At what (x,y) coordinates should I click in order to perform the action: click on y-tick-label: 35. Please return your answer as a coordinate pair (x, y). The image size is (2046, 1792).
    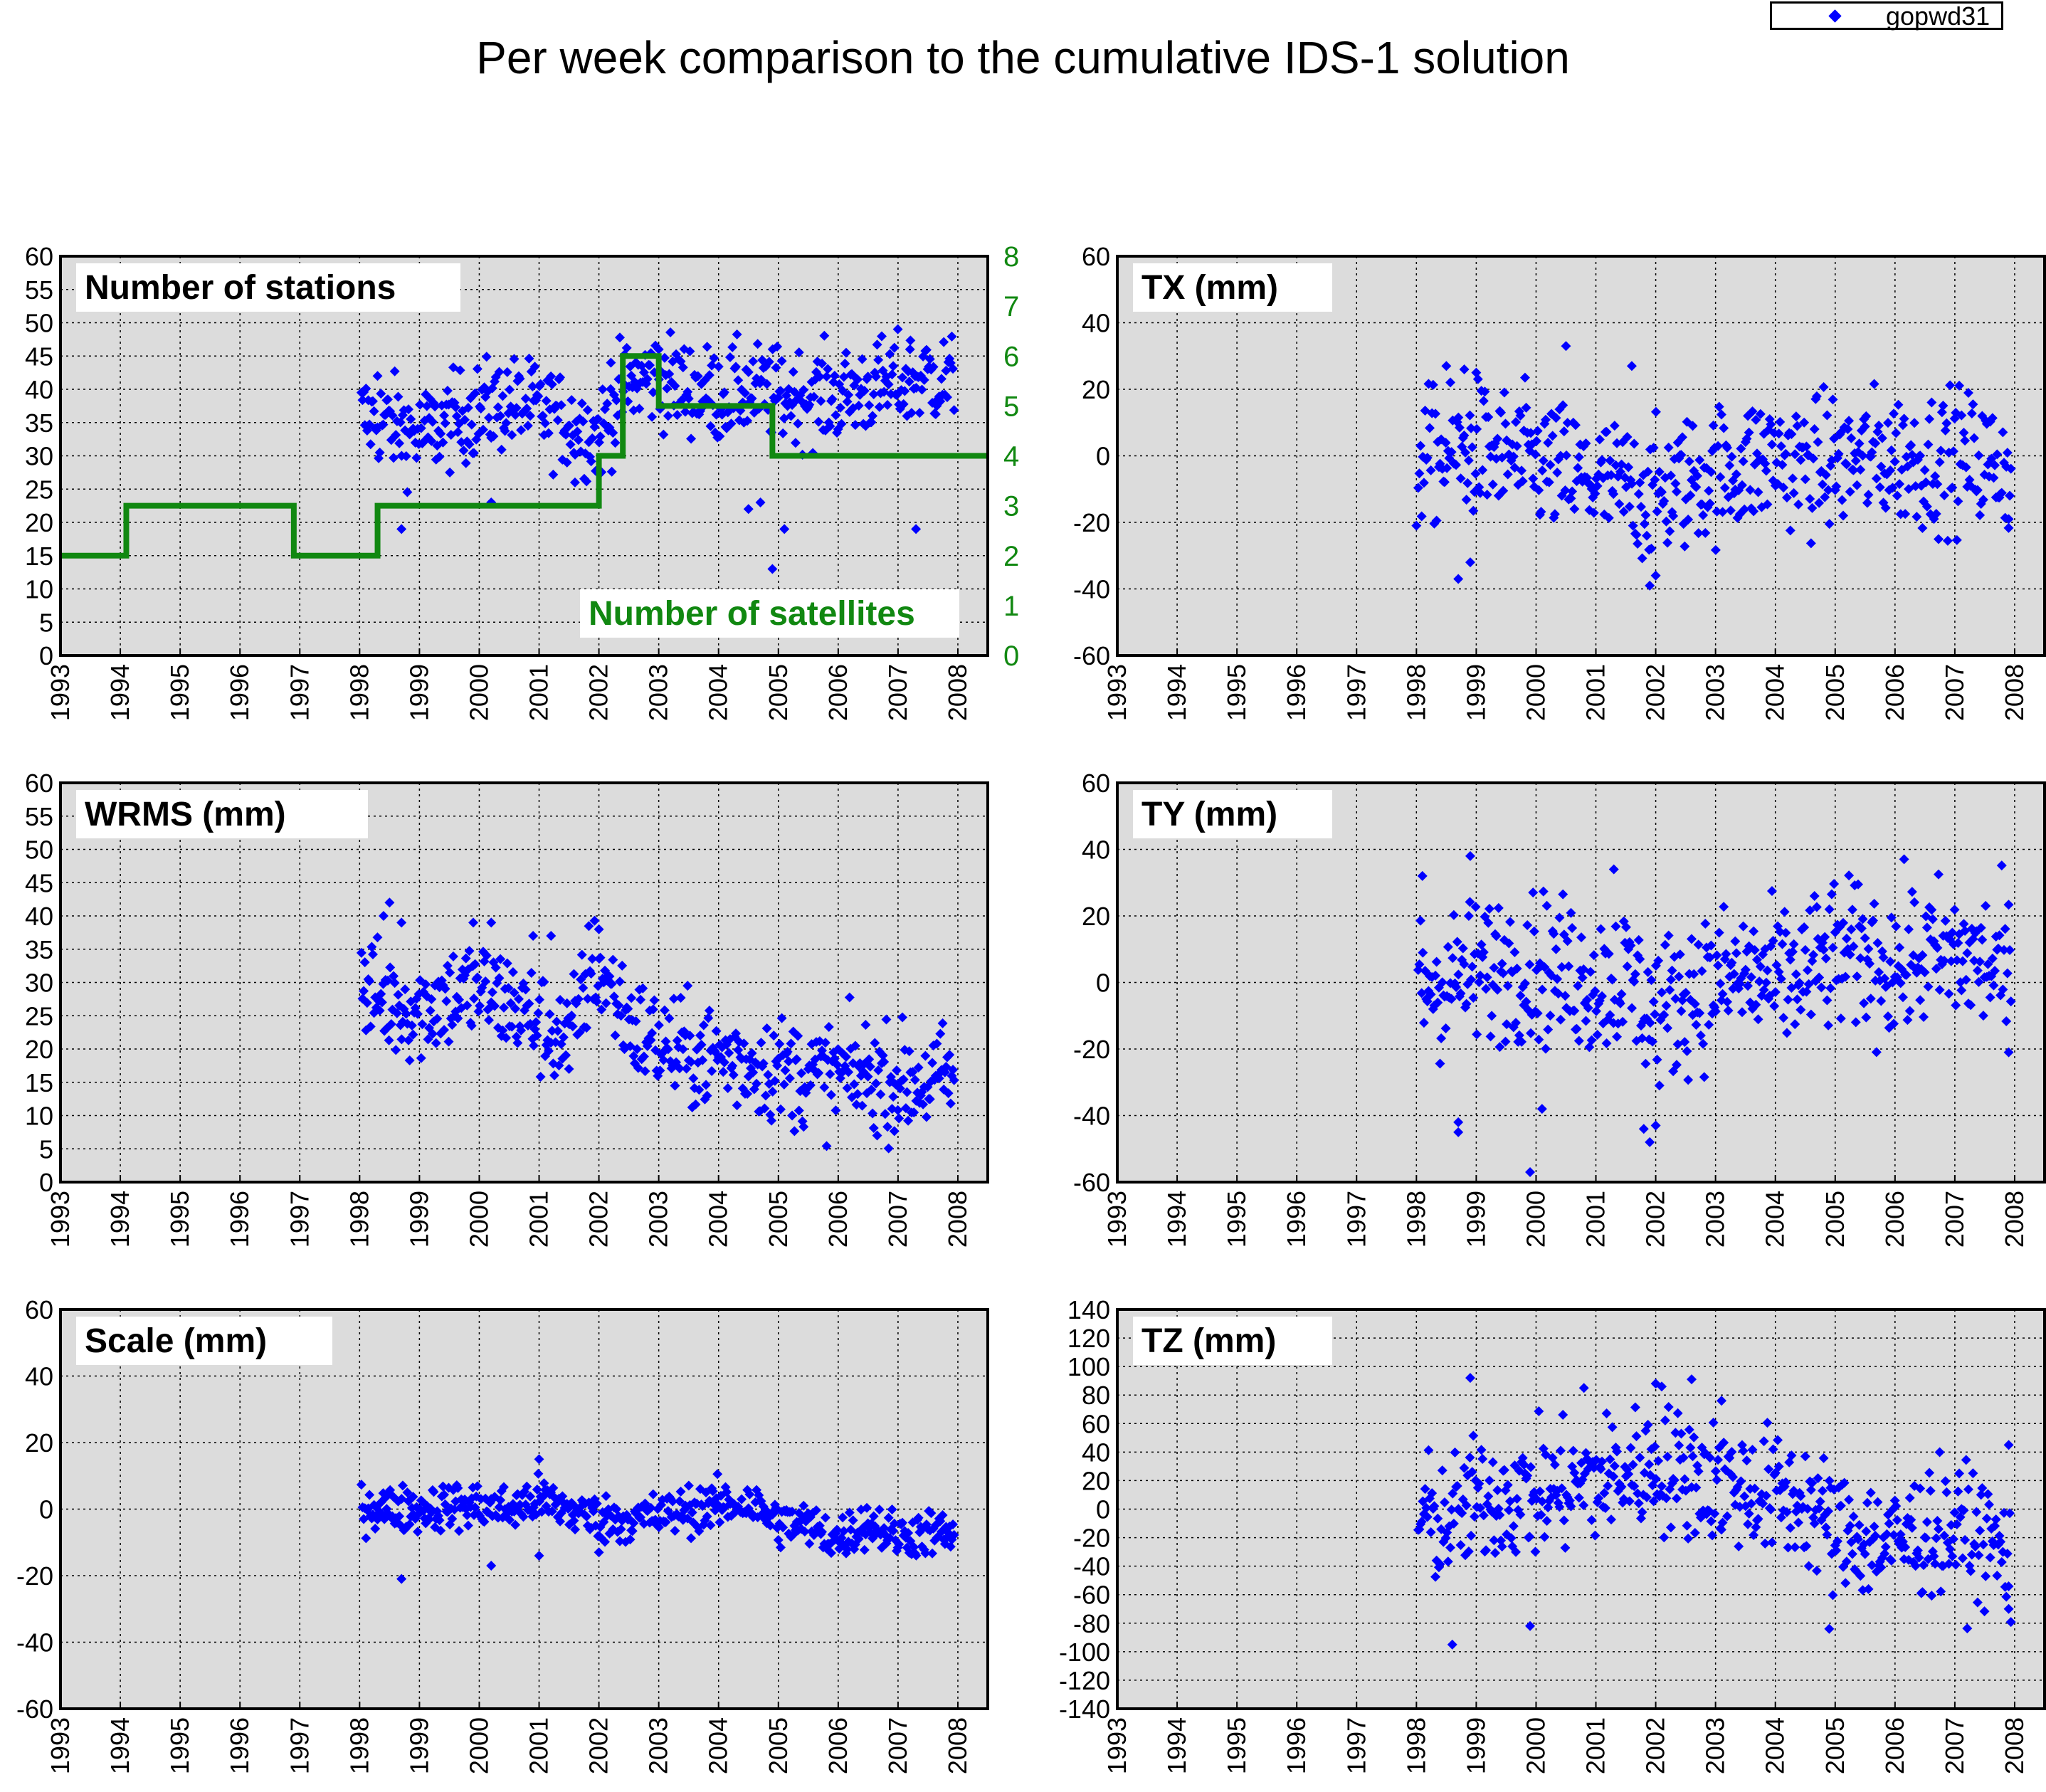
    Looking at the image, I should click on (39, 950).